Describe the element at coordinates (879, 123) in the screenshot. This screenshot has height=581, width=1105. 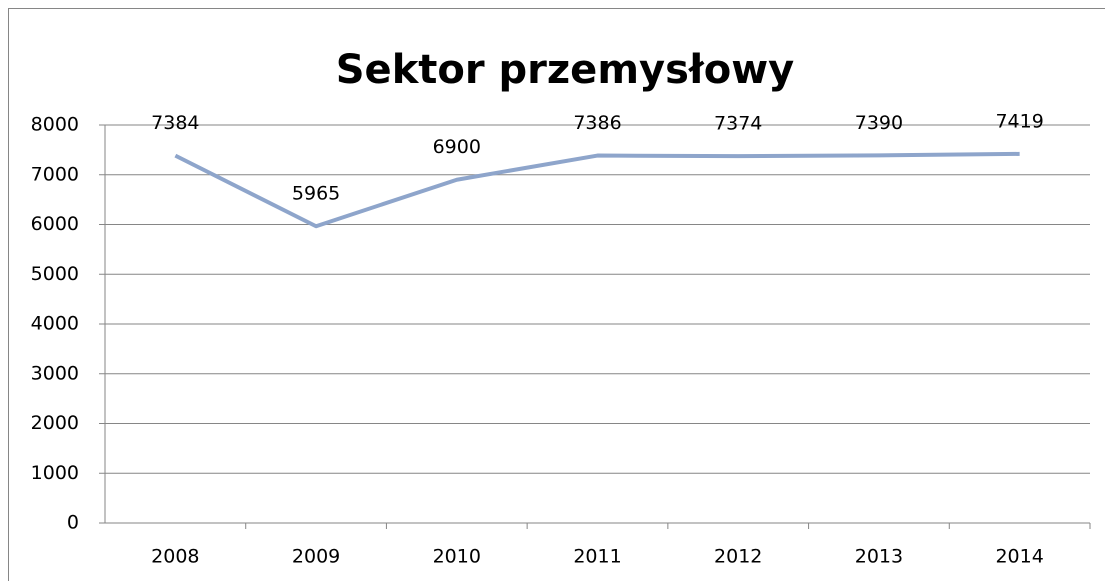
I see `data-label: 7390` at that location.